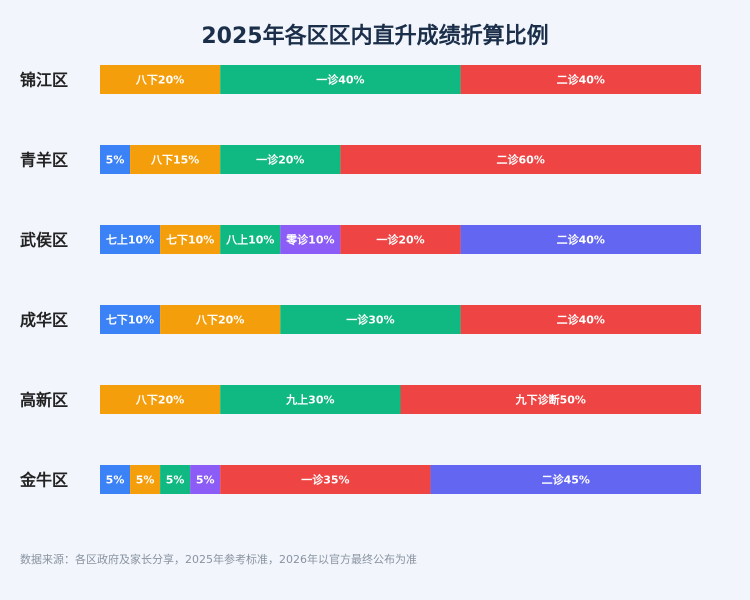  What do you see at coordinates (44, 400) in the screenshot?
I see `category-label: 高新区` at bounding box center [44, 400].